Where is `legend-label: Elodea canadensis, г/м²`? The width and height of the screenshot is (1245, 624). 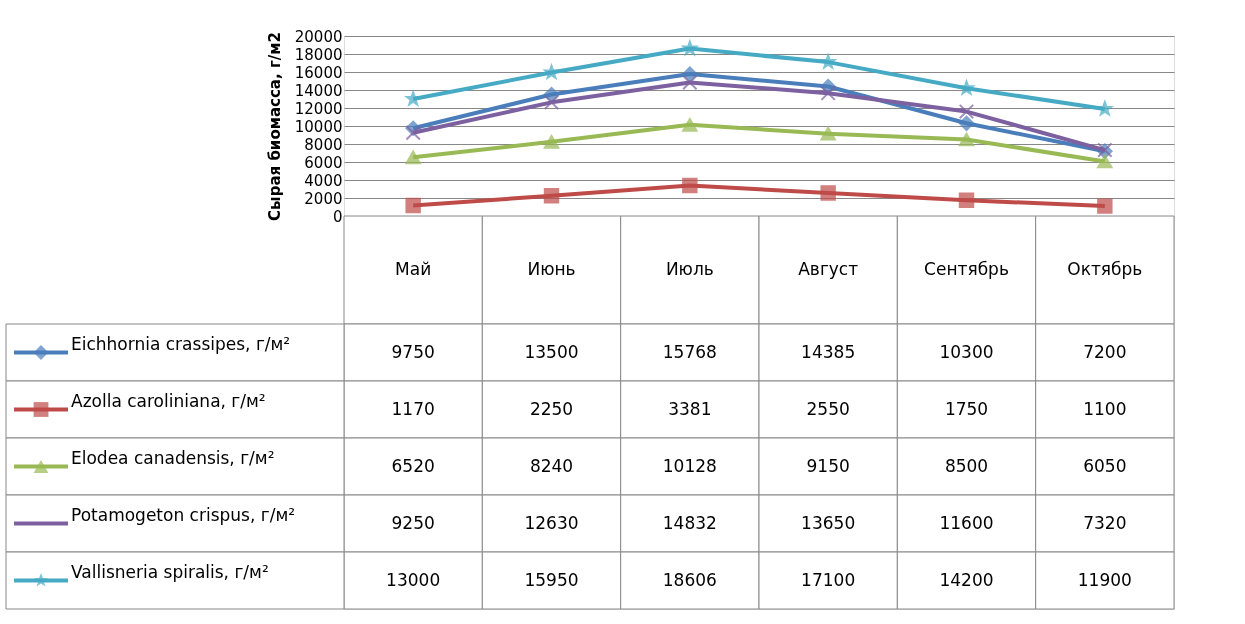
legend-label: Elodea canadensis, г/м² is located at coordinates (173, 457).